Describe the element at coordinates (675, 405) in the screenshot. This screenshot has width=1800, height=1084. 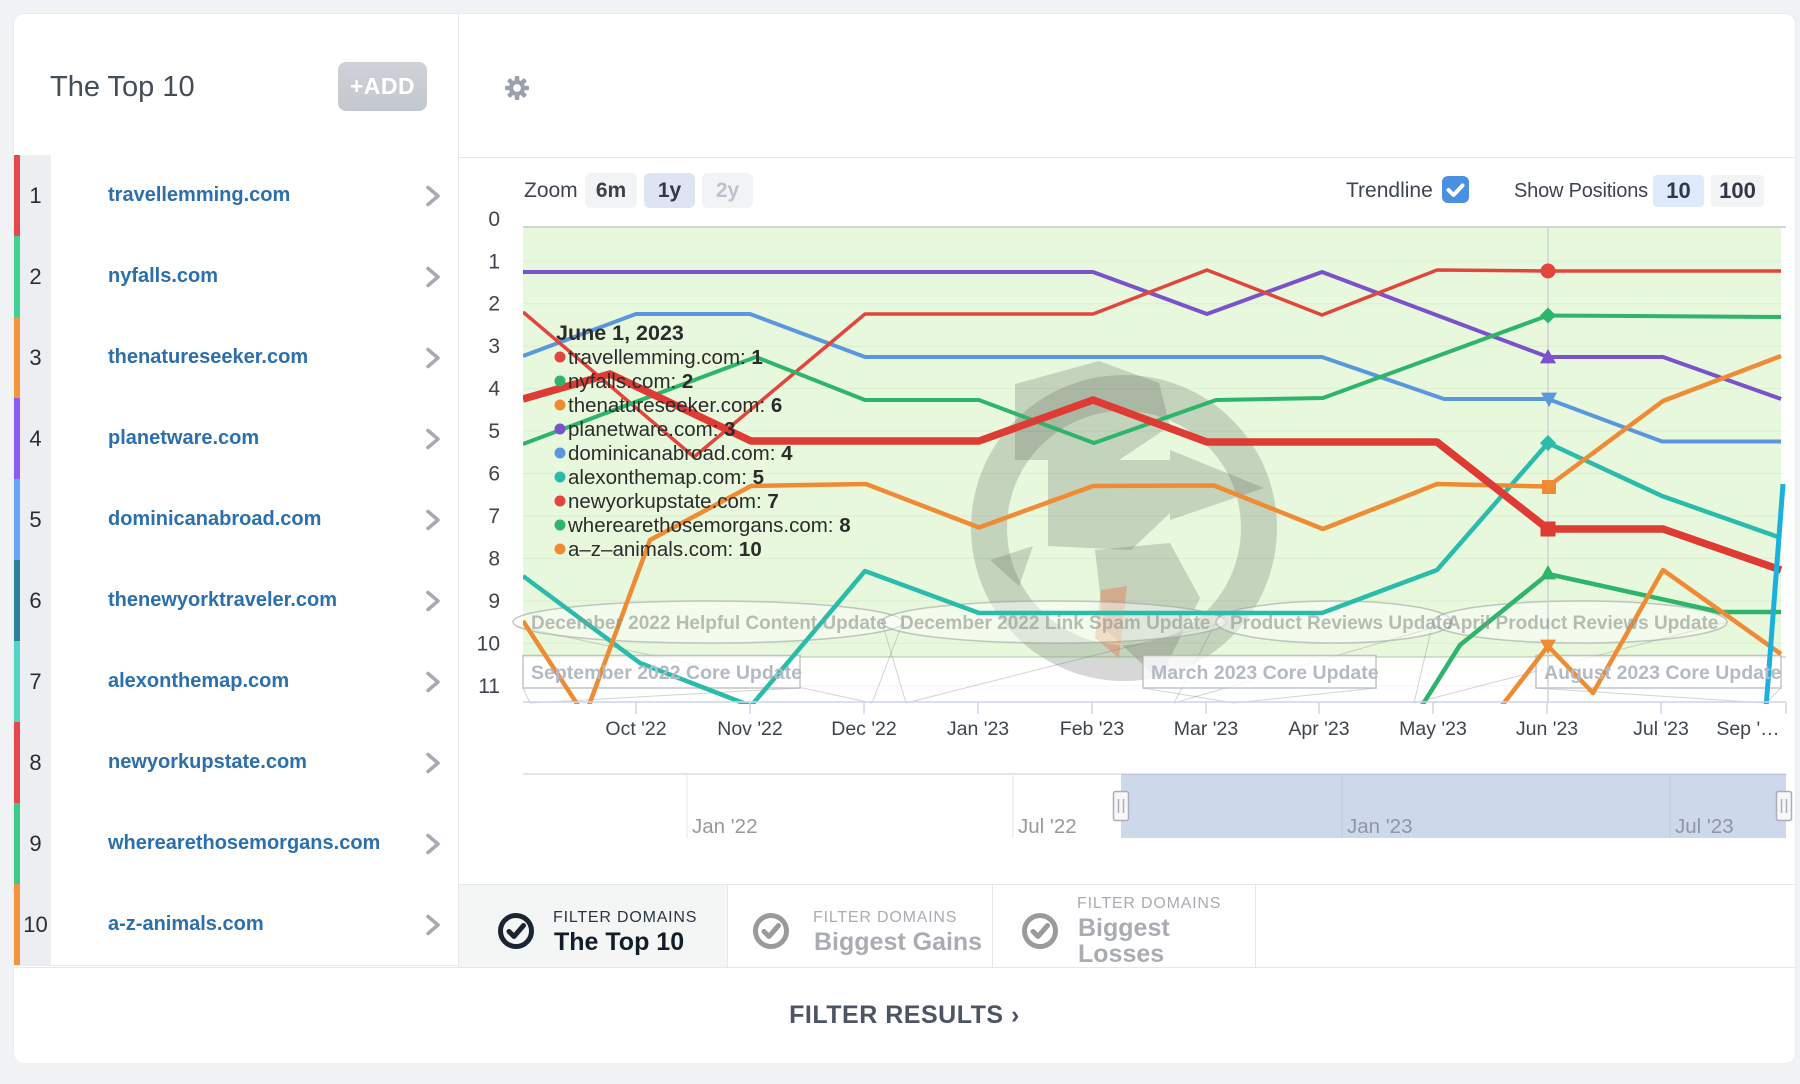
I see `svg-text: thenatureseeker.com: 6` at that location.